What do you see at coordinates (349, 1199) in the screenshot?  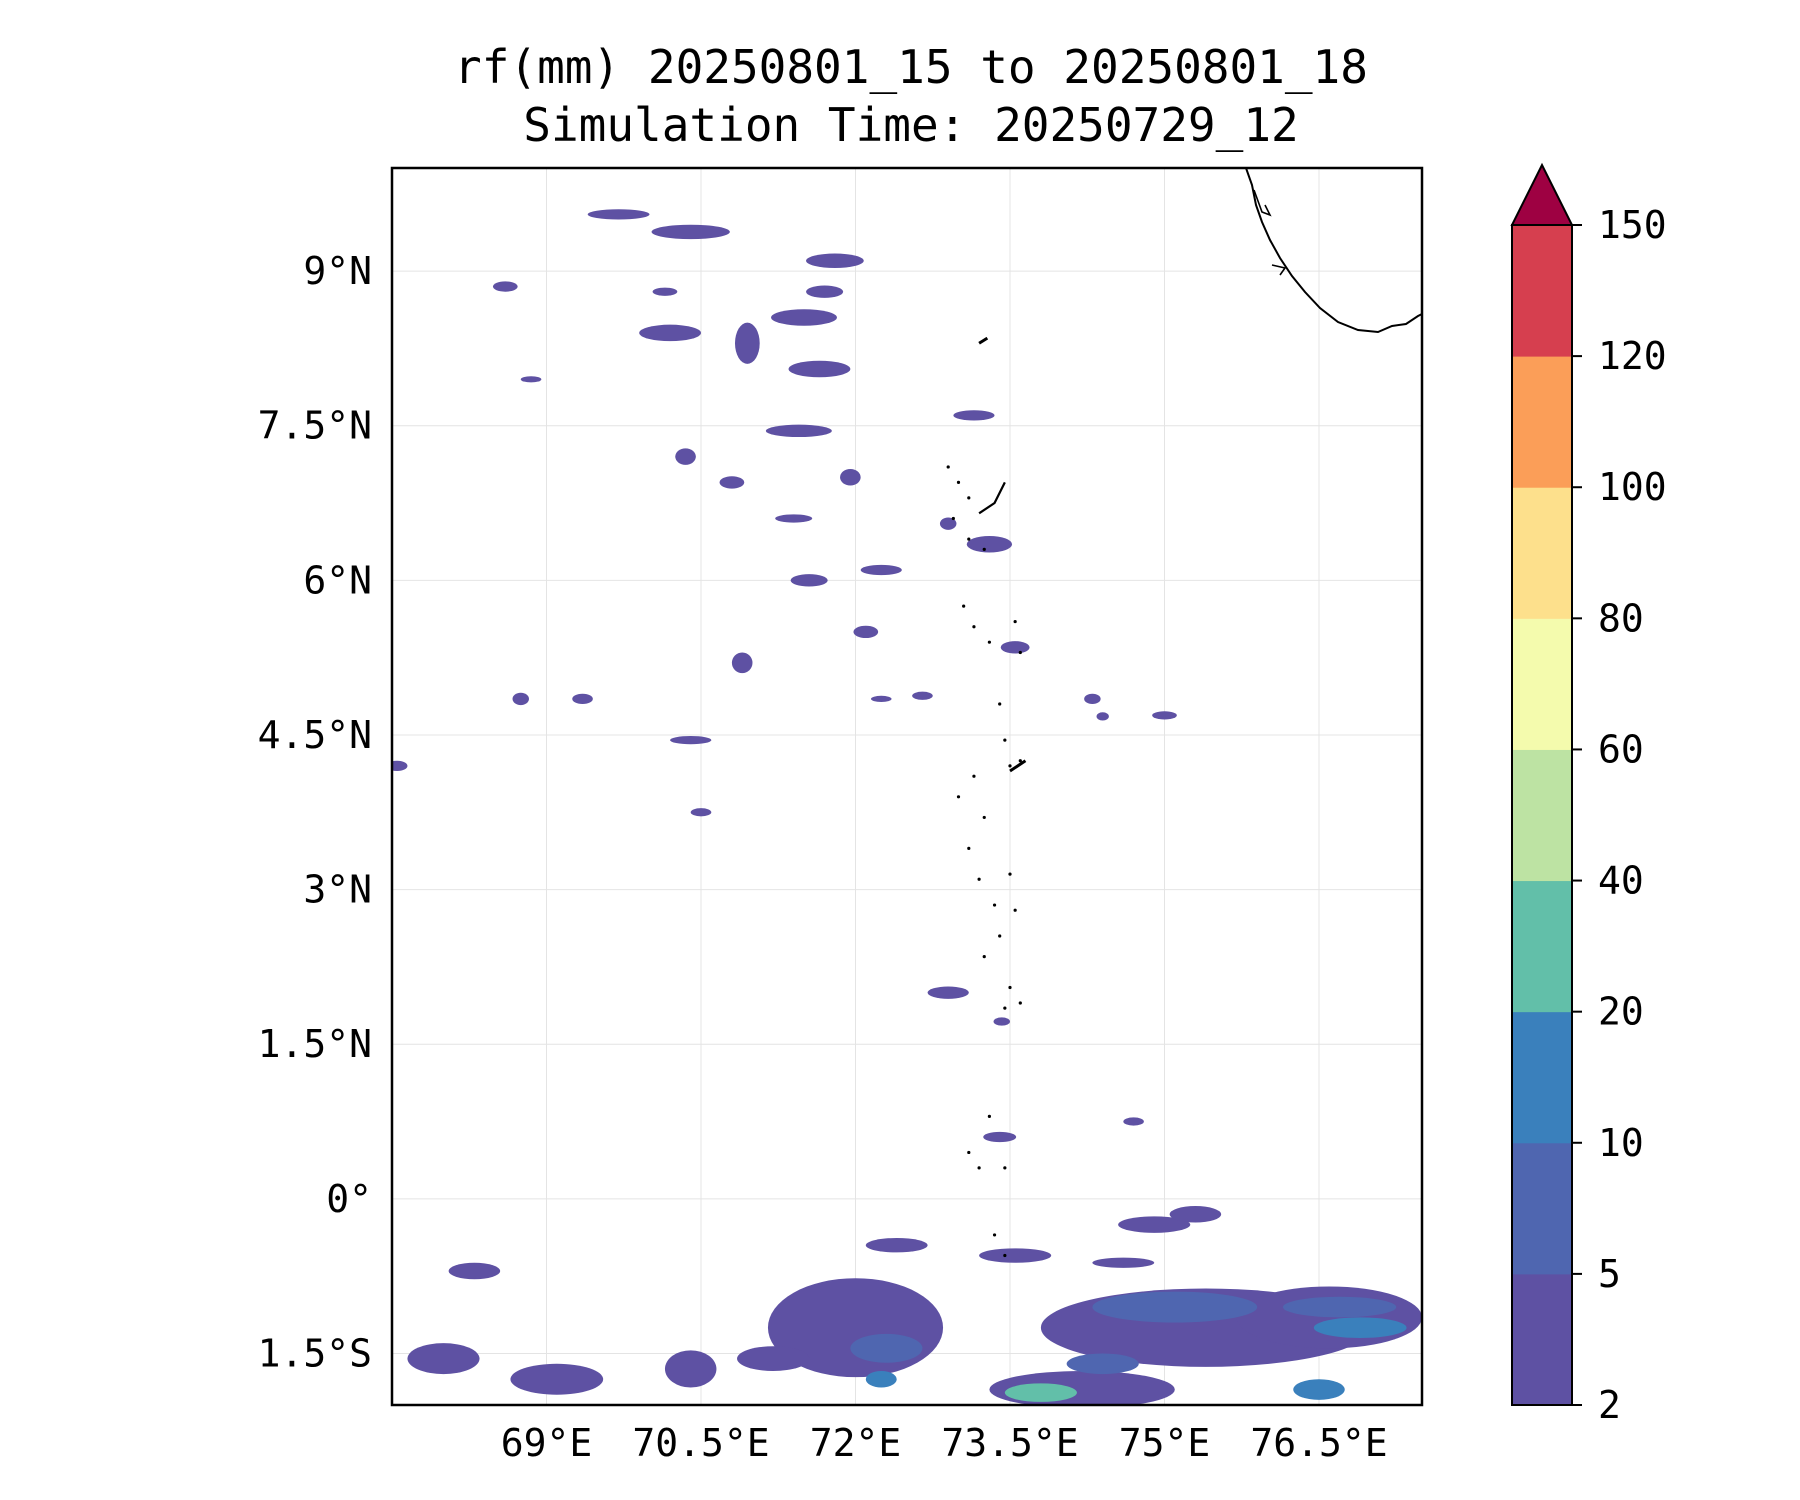 I see `lat-tick-label: 0°` at bounding box center [349, 1199].